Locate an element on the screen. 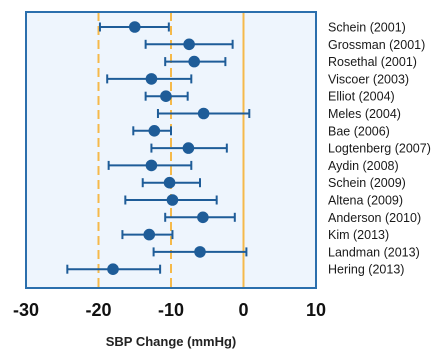 The image size is (442, 352). x-tick-label: -10 is located at coordinates (171, 310).